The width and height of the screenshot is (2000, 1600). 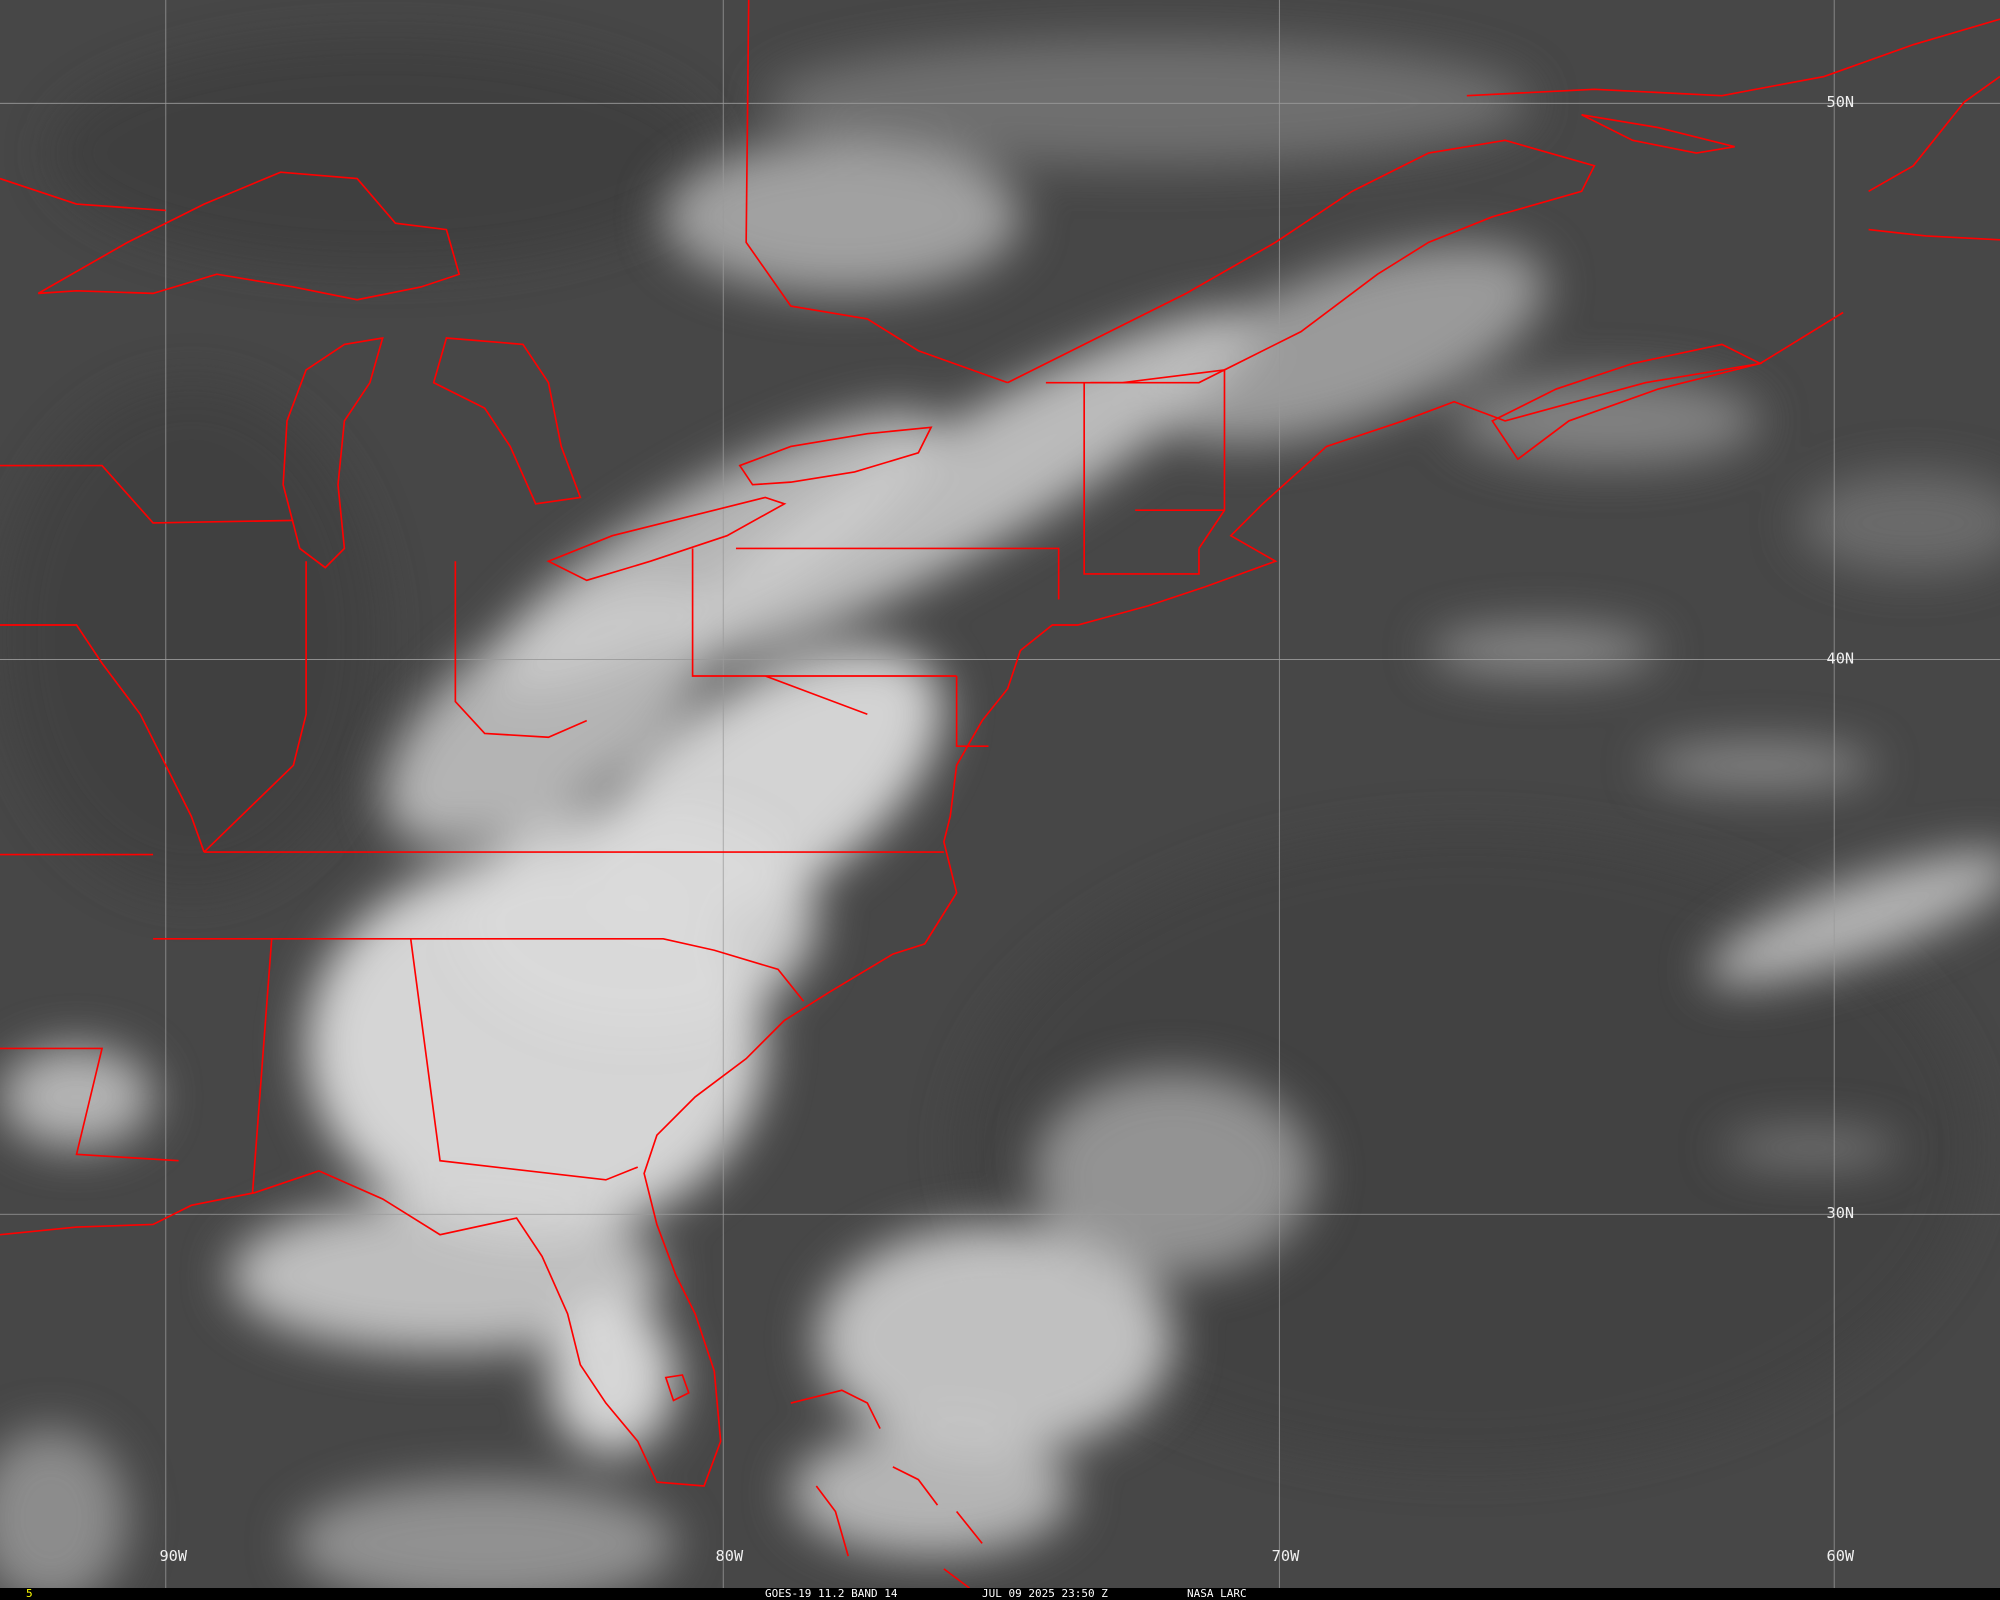 What do you see at coordinates (1841, 1213) in the screenshot?
I see `lat-label-30n: 30N` at bounding box center [1841, 1213].